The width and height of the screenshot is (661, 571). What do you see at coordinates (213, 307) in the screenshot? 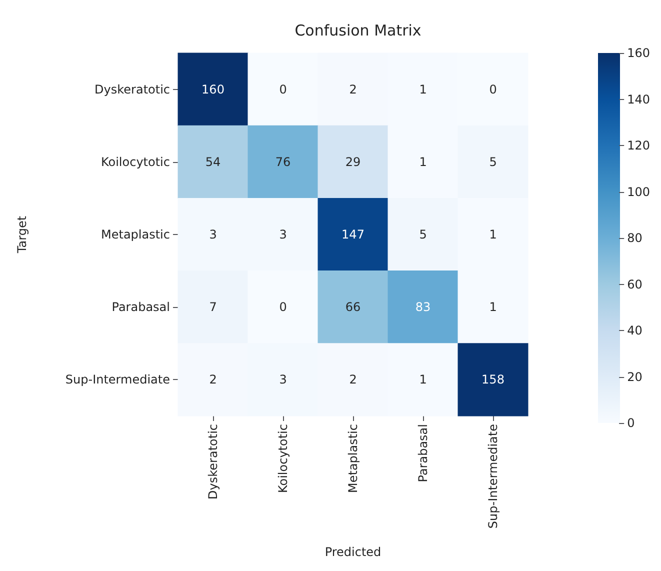
I see `data-label: 7` at bounding box center [213, 307].